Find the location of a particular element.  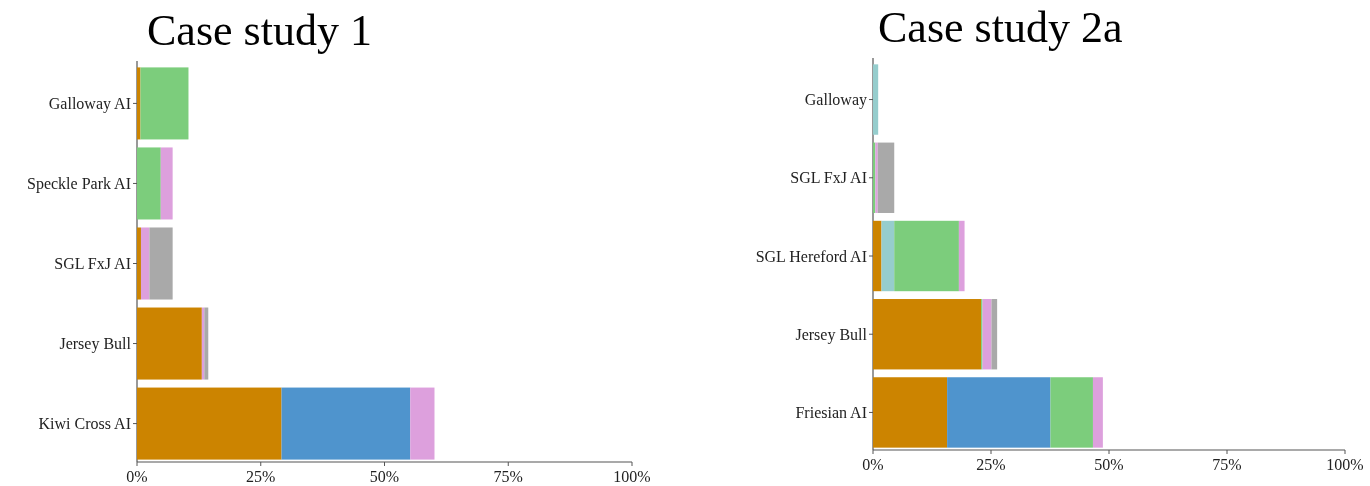

chart-title: Case study 2a is located at coordinates (1000, 27).